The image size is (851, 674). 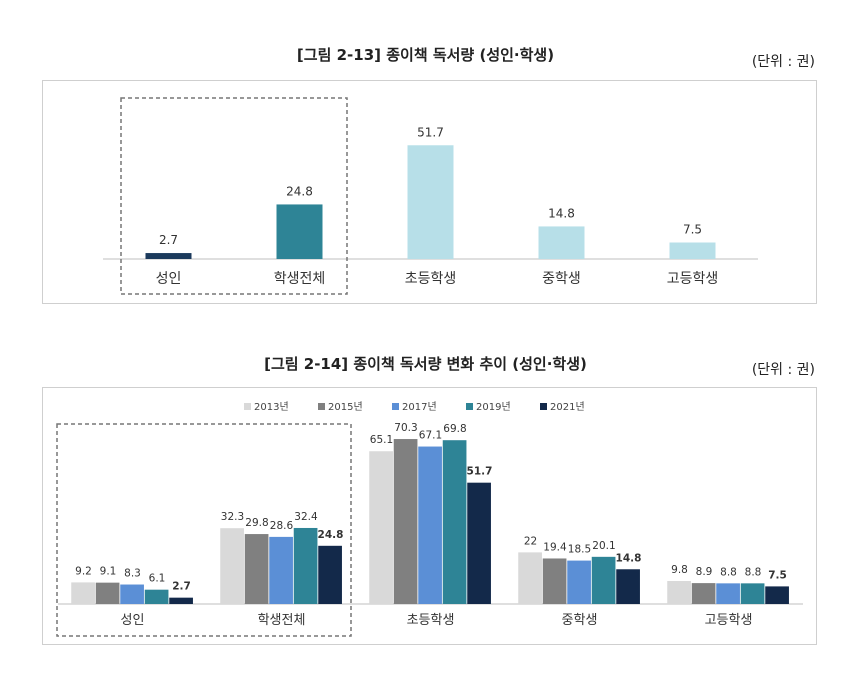 I want to click on data-label-5-2: 8.9, so click(x=704, y=572).